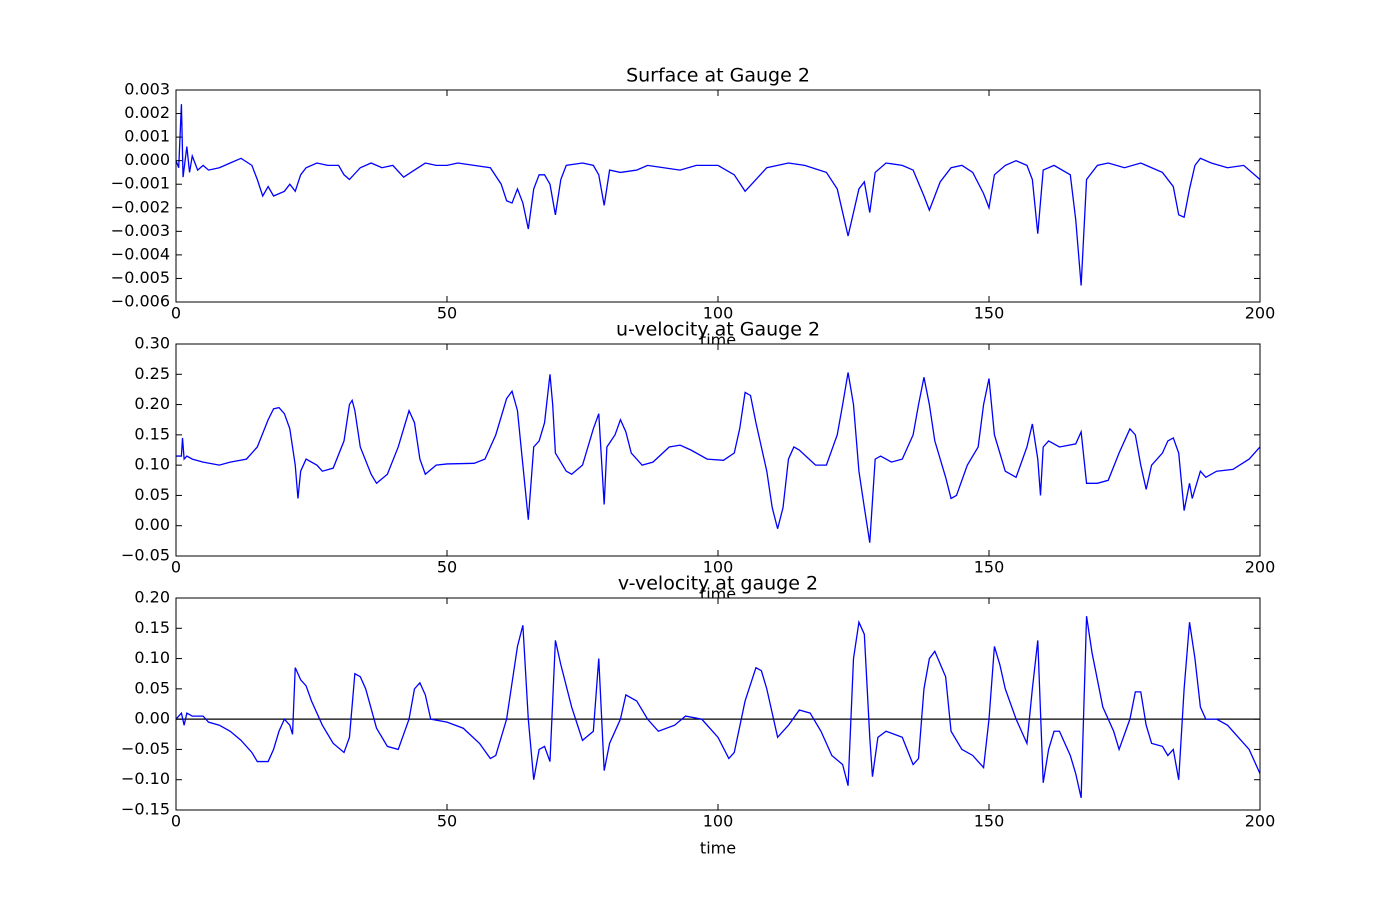 The width and height of the screenshot is (1400, 900). Describe the element at coordinates (140, 183) in the screenshot. I see `y-tick-label: −0.001` at that location.